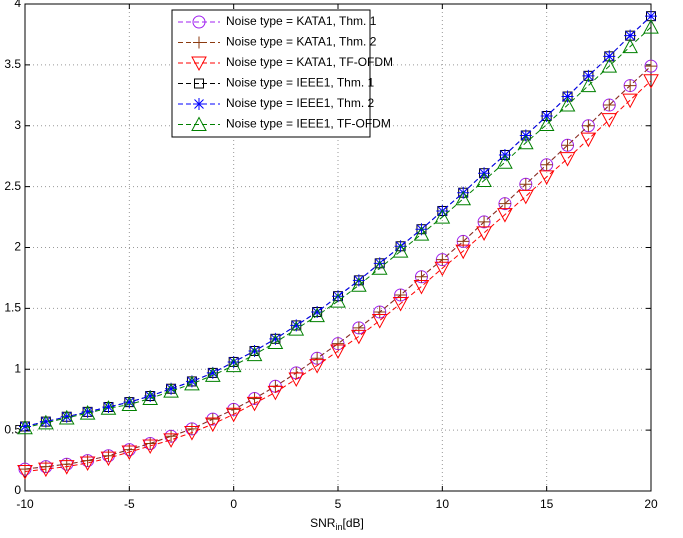 The height and width of the screenshot is (538, 683). What do you see at coordinates (309, 62) in the screenshot?
I see `legend-label: Noise type = KATA1, TF-OFDM` at bounding box center [309, 62].